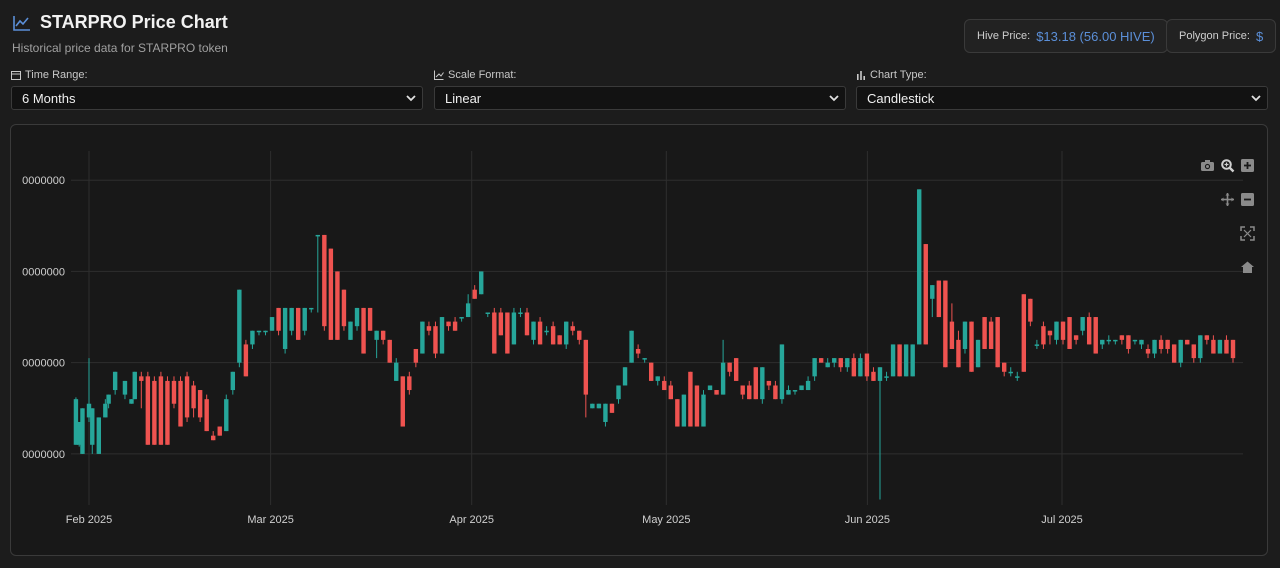 The height and width of the screenshot is (568, 1280). What do you see at coordinates (1207, 165) in the screenshot?
I see `camera-icon` at bounding box center [1207, 165].